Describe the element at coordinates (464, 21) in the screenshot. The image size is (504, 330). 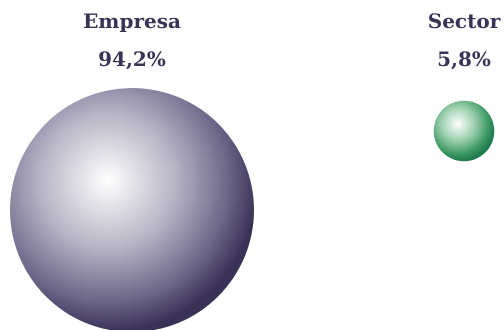
I see `series-name-label: Sector` at that location.